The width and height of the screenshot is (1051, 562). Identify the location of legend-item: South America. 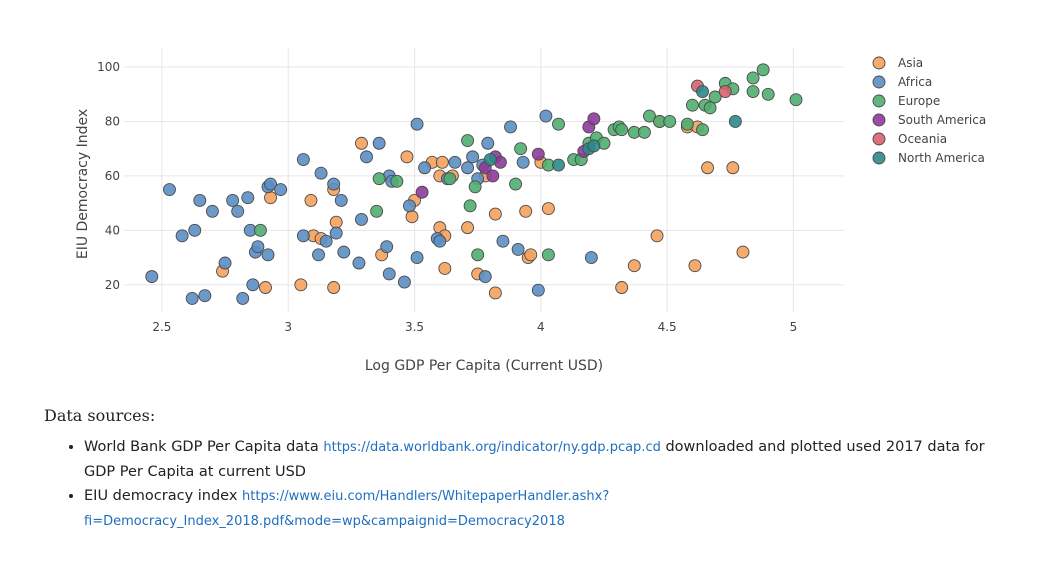
(929, 120).